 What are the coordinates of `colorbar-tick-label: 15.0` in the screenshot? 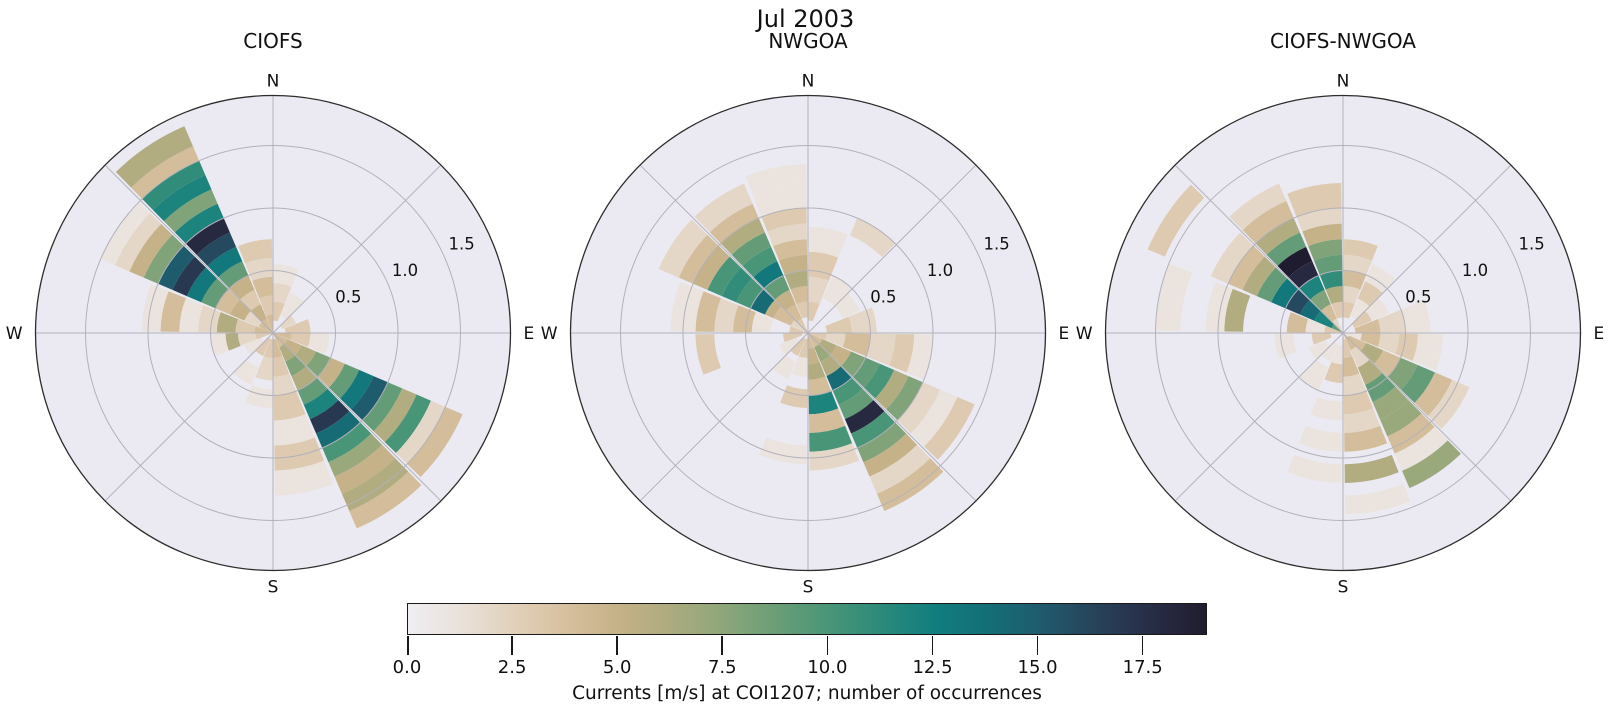 It's located at (1037, 667).